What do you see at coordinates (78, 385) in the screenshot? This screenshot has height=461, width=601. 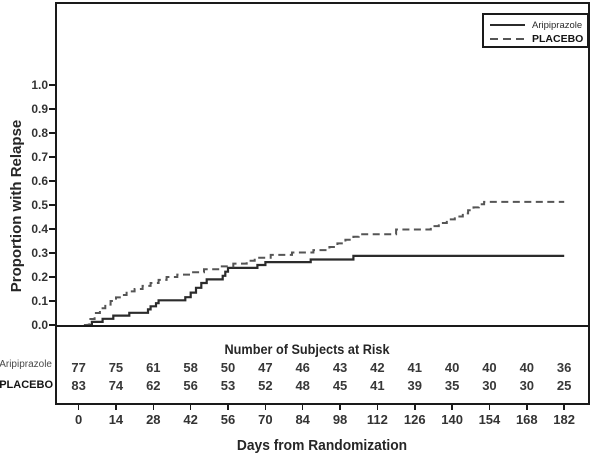 I see `risk-value: 83` at bounding box center [78, 385].